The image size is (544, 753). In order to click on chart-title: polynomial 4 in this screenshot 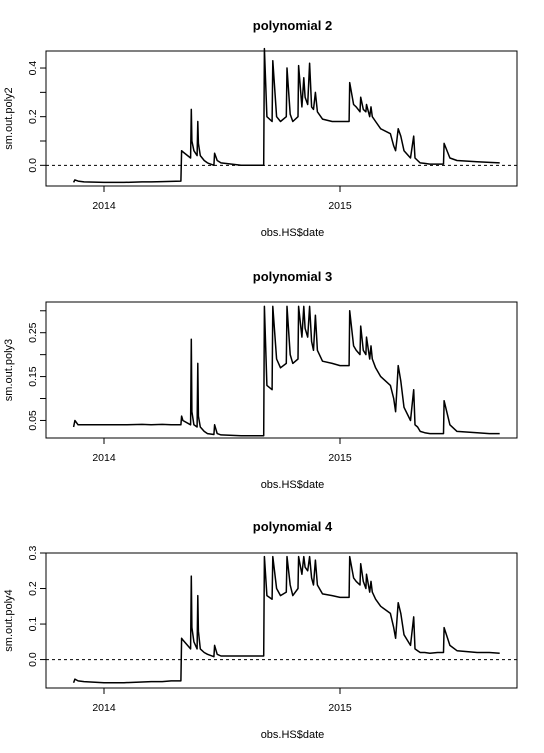, I will do `click(293, 526)`.